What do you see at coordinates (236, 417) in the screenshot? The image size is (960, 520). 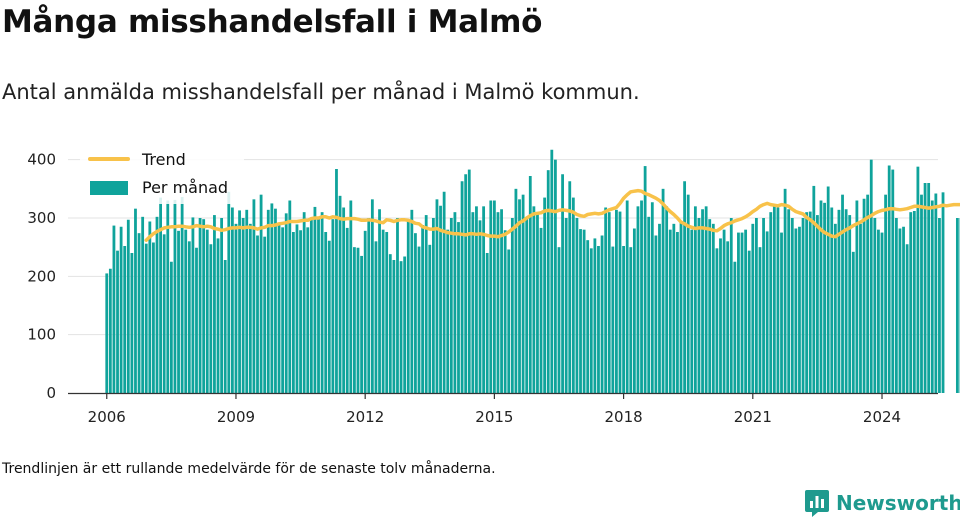 I see `x-tick-label: 2009` at bounding box center [236, 417].